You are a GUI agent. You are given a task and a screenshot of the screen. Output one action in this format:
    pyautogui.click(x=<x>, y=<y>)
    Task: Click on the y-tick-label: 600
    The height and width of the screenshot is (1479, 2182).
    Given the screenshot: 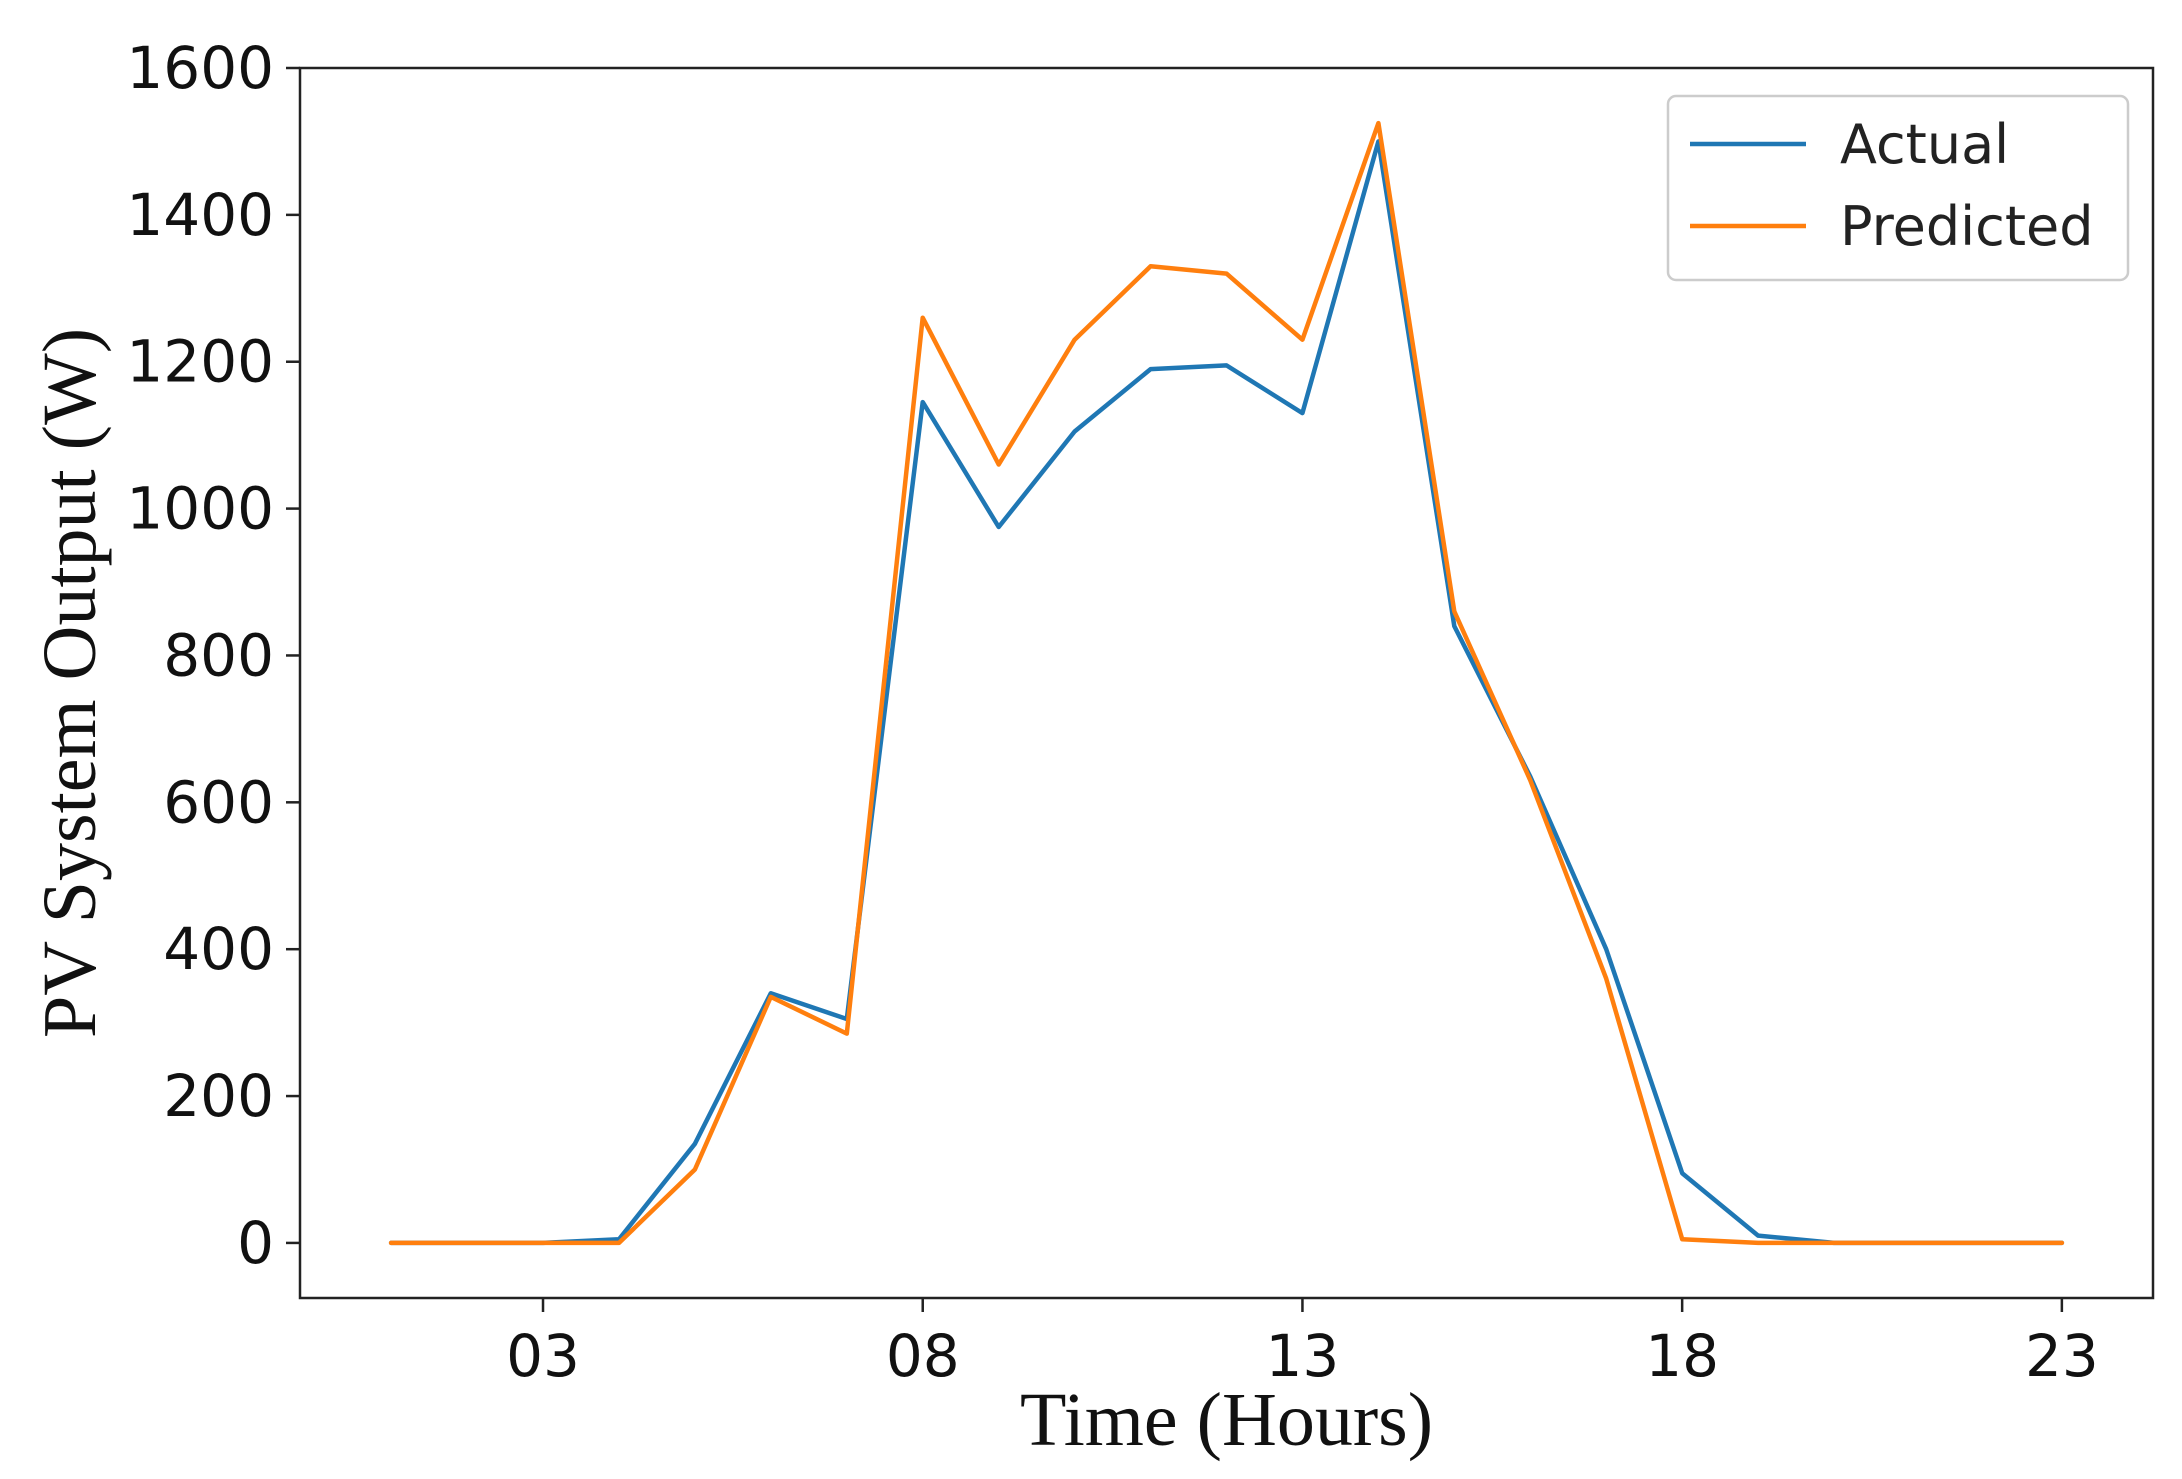 What is the action you would take?
    pyautogui.click(x=218, y=802)
    